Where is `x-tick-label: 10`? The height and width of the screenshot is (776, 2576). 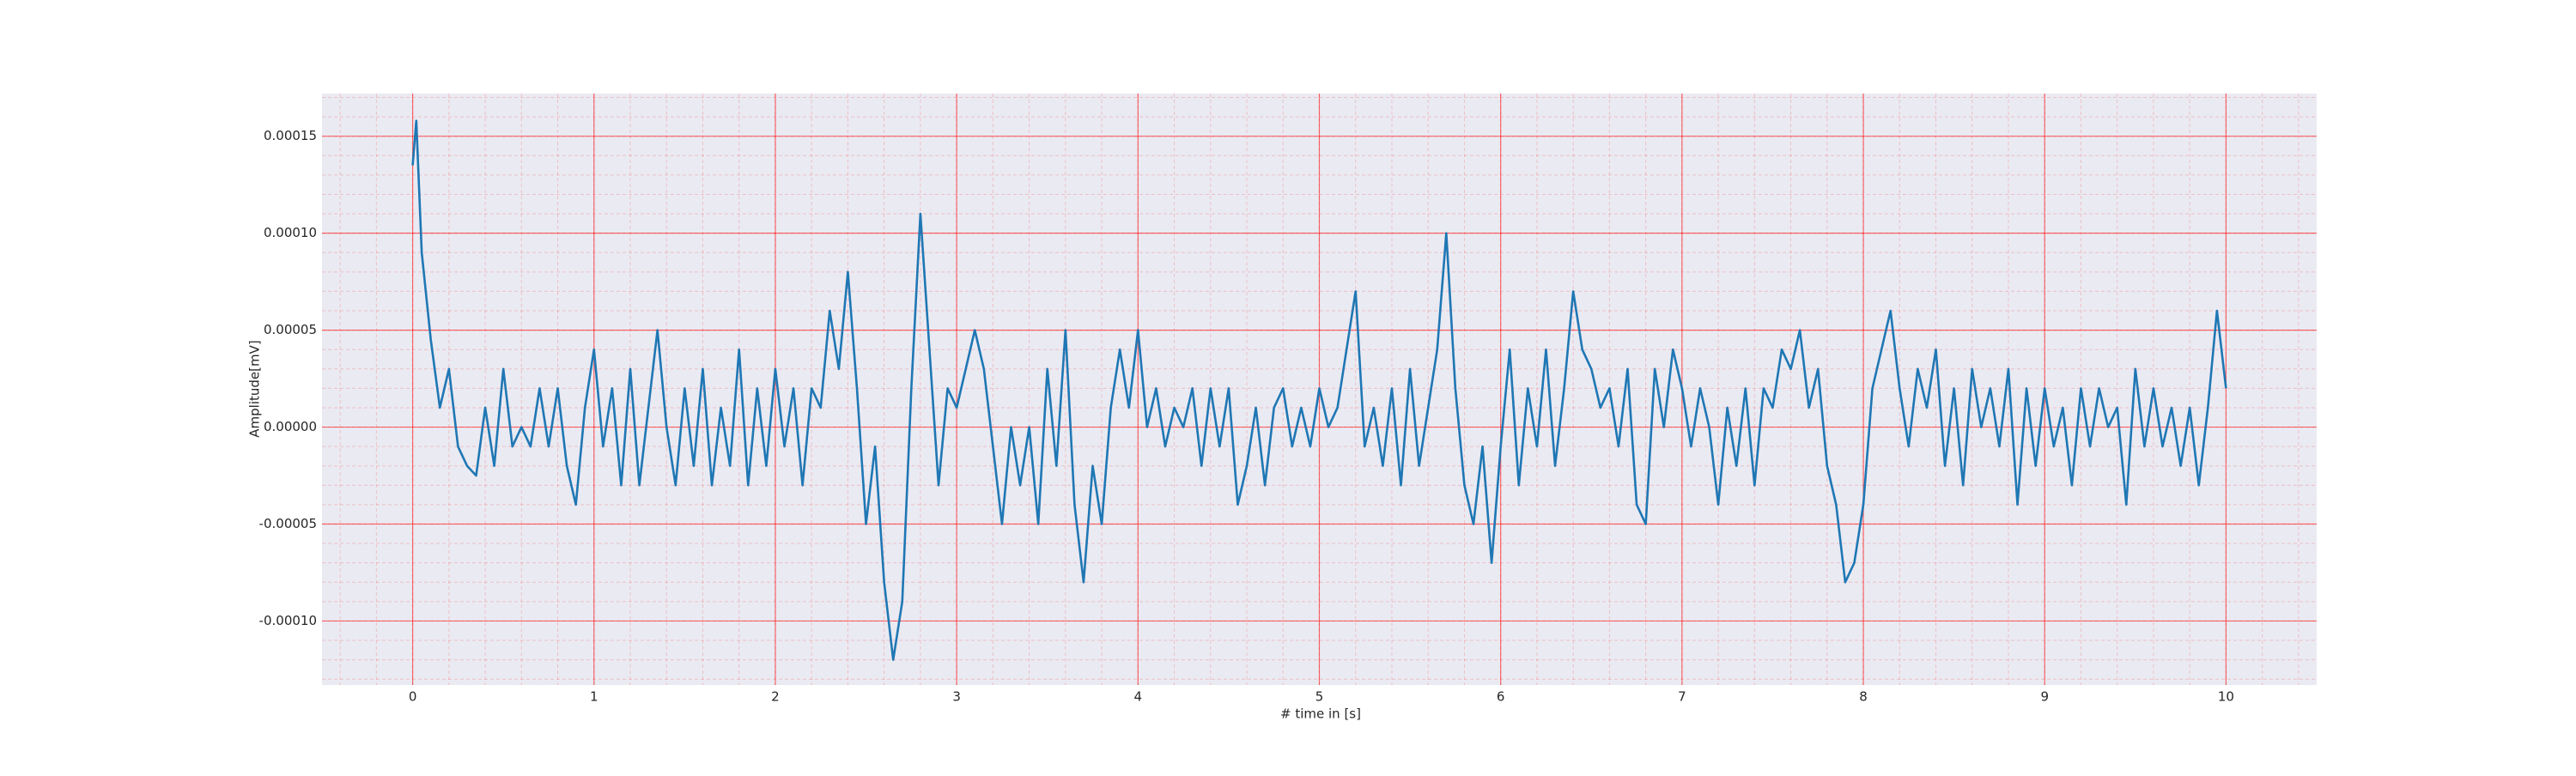
x-tick-label: 10 is located at coordinates (2226, 697).